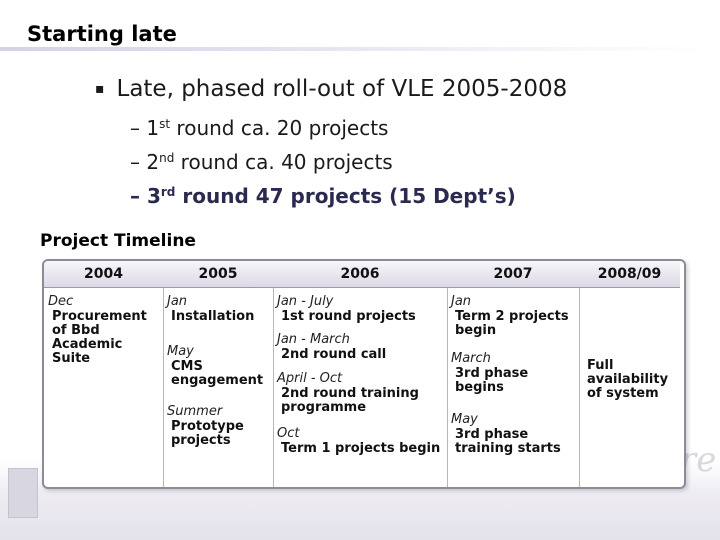  I want to click on timeline-title: Project Timeline, so click(118, 241).